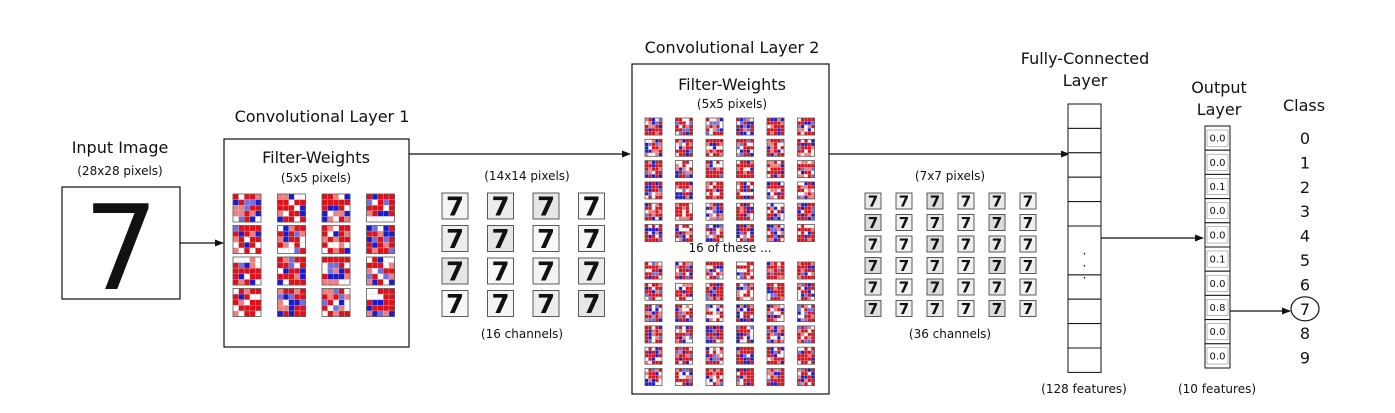  What do you see at coordinates (950, 176) in the screenshot?
I see `conv2-output-size: (7x7 pixels)` at bounding box center [950, 176].